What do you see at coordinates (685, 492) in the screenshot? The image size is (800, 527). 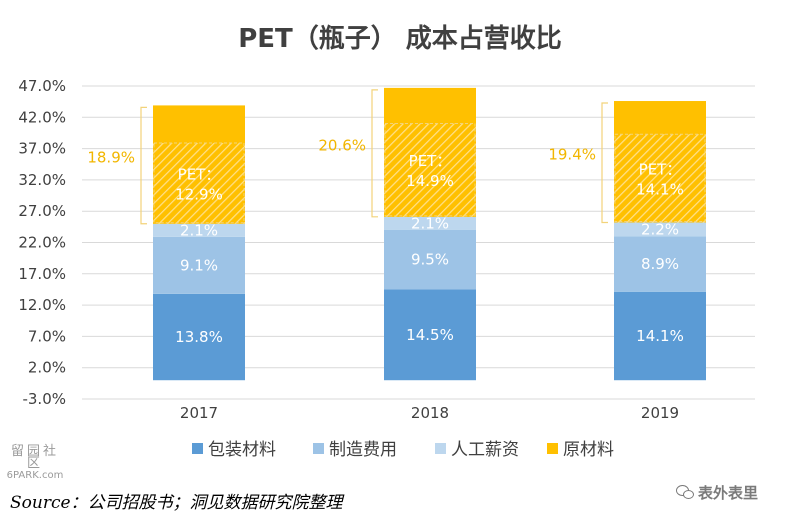 I see `wechat-icon` at bounding box center [685, 492].